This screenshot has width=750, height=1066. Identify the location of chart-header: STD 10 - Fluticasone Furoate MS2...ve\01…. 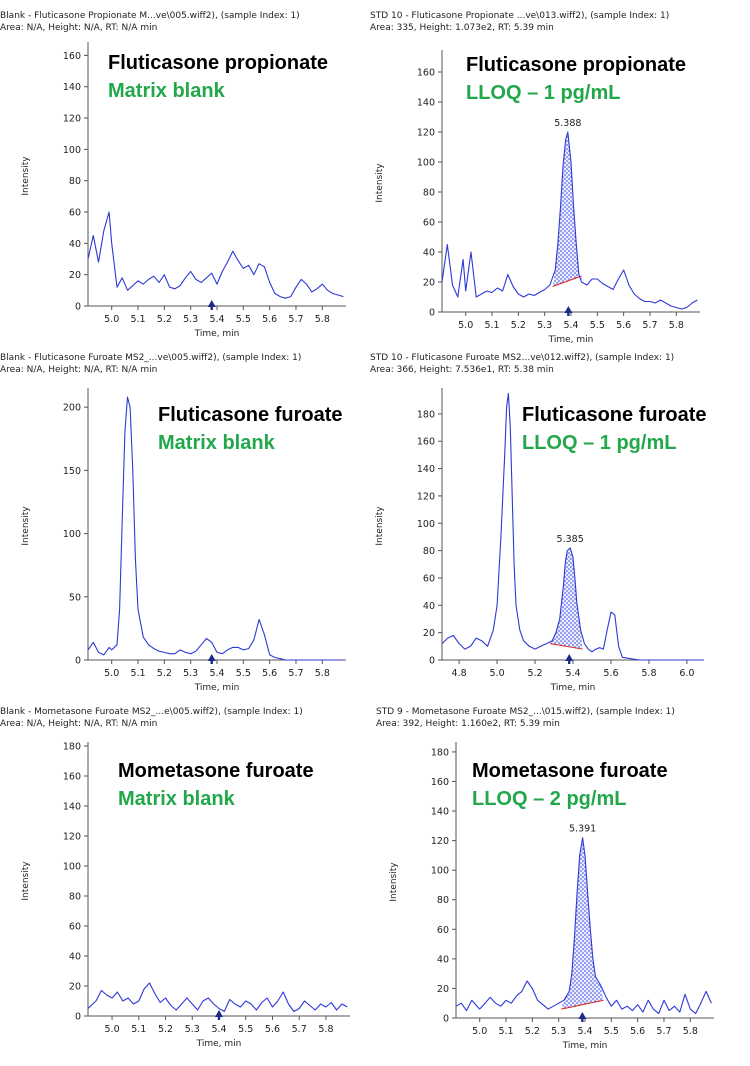
(522, 364).